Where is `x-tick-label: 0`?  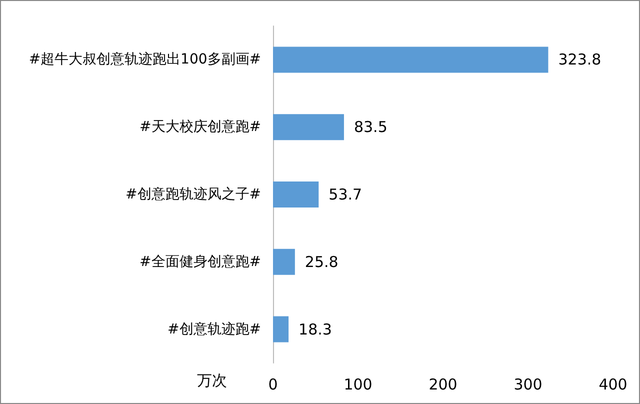
x-tick-label: 0 is located at coordinates (273, 385).